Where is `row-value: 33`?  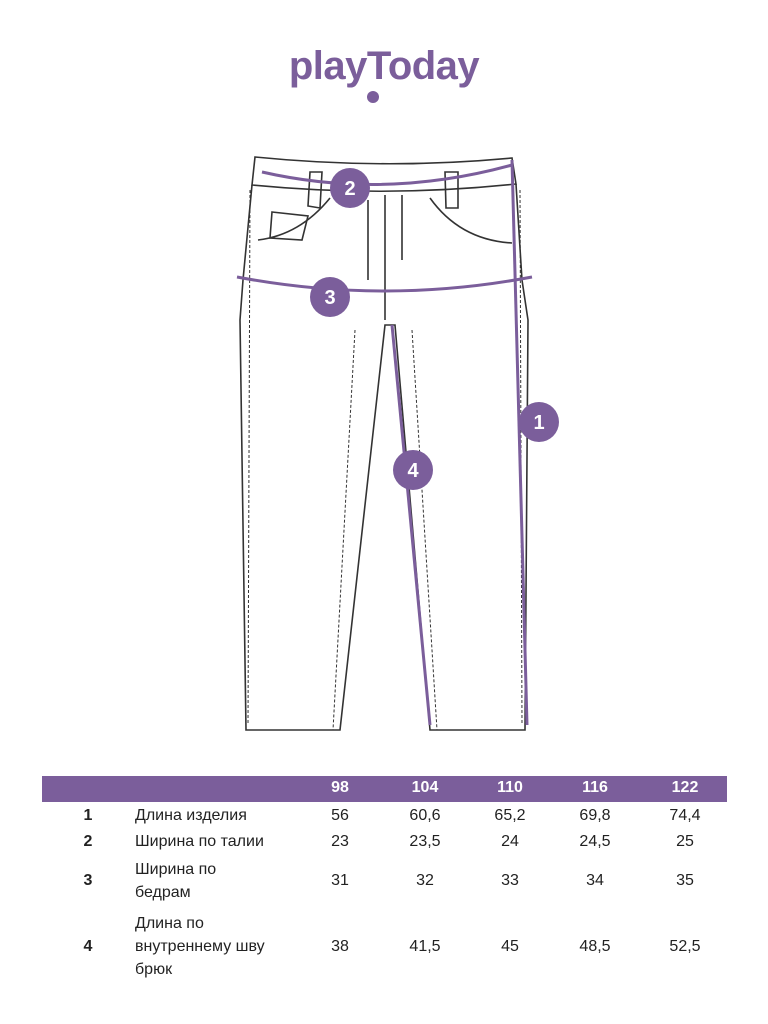
row-value: 33 is located at coordinates (510, 880).